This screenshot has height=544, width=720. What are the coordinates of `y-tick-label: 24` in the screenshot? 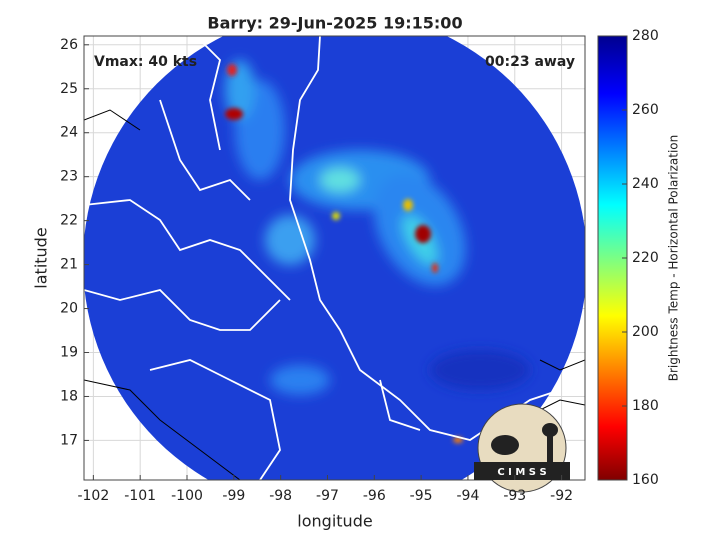 It's located at (69, 133).